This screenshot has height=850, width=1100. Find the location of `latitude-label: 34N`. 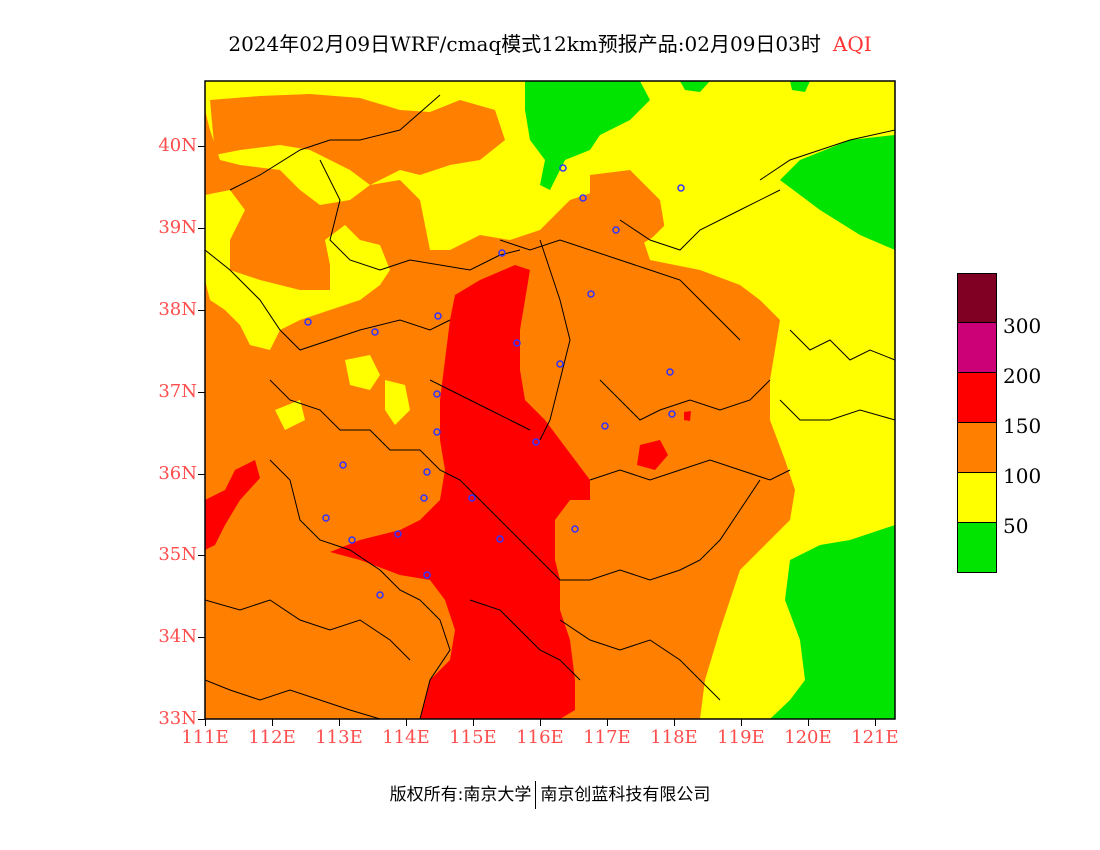

latitude-label: 34N is located at coordinates (177, 637).